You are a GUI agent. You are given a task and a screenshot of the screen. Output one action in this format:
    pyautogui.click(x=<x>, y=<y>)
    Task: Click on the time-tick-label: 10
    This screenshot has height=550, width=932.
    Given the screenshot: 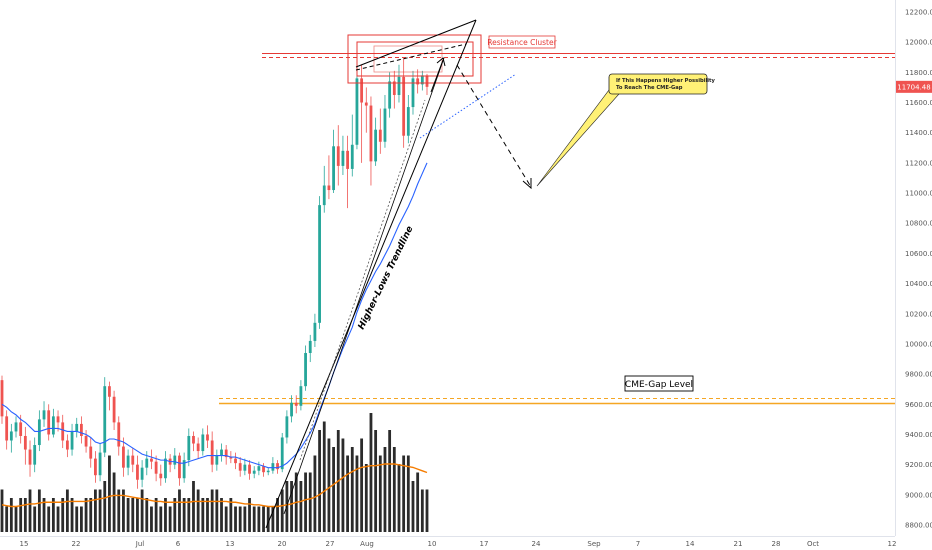 What is the action you would take?
    pyautogui.click(x=432, y=544)
    